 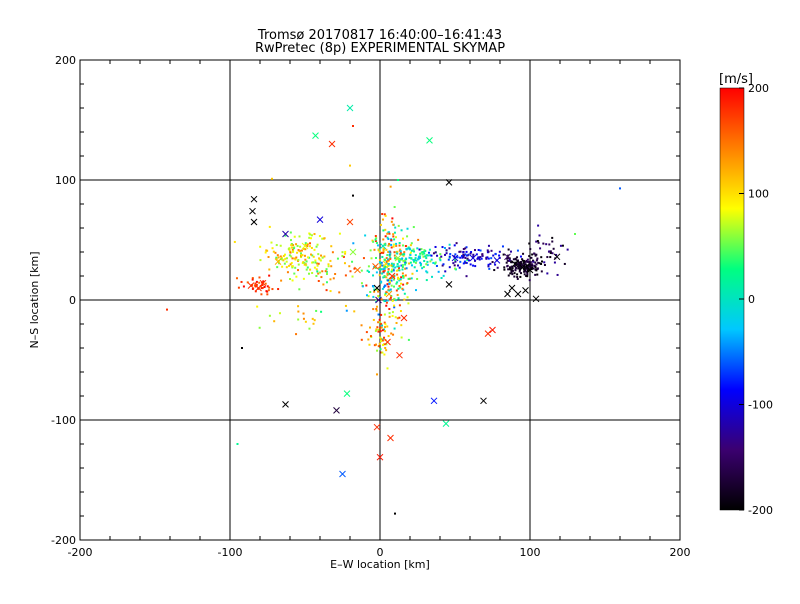 What do you see at coordinates (758, 88) in the screenshot?
I see `colorbar-tick-label: 200` at bounding box center [758, 88].